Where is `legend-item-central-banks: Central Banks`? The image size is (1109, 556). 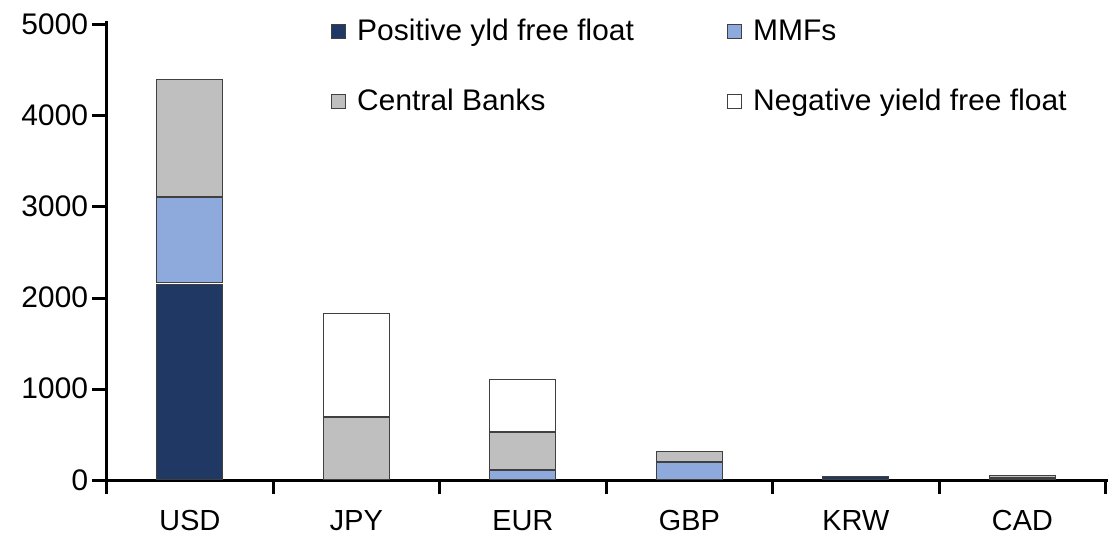
legend-item-central-banks: Central Banks is located at coordinates (438, 101).